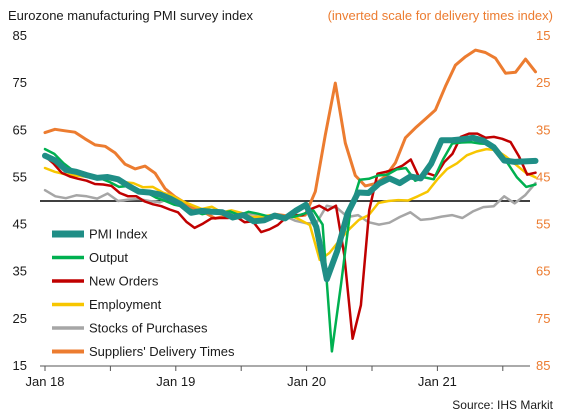  What do you see at coordinates (175, 381) in the screenshot?
I see `x-tick-label: Jan 19` at bounding box center [175, 381].